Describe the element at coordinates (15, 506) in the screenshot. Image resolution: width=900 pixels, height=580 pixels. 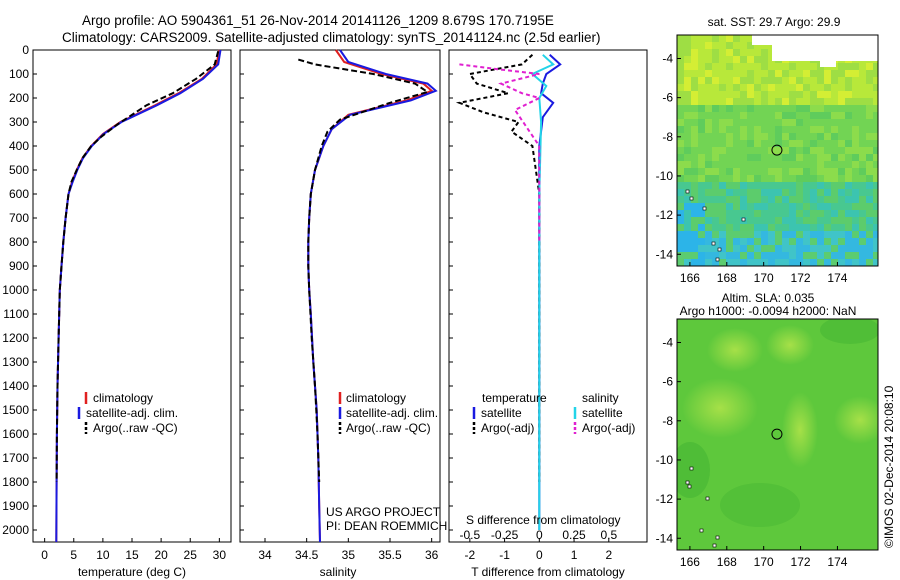
I see `depth-tick-label: 1900` at that location.